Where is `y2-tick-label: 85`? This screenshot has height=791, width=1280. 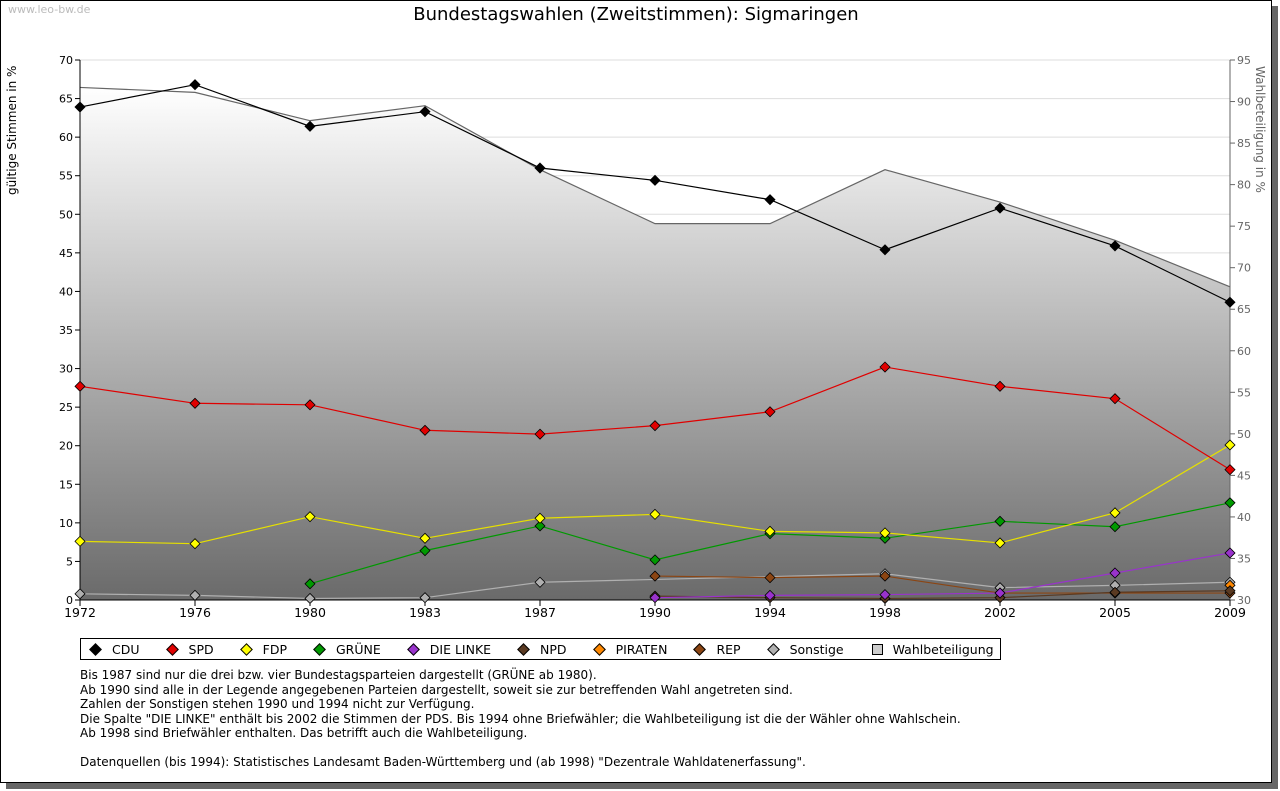 y2-tick-label: 85 is located at coordinates (1244, 143).